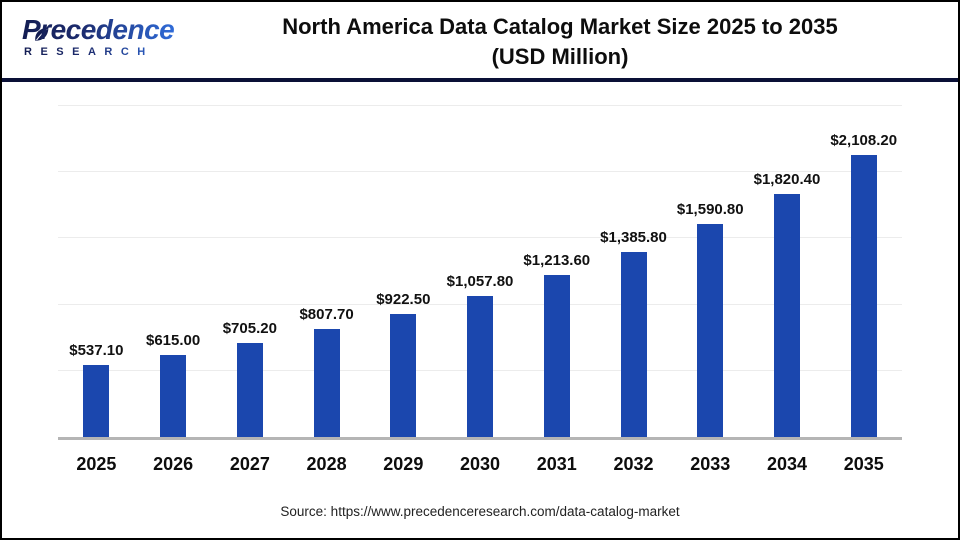  What do you see at coordinates (786, 464) in the screenshot?
I see `x-axis-label: 2034` at bounding box center [786, 464].